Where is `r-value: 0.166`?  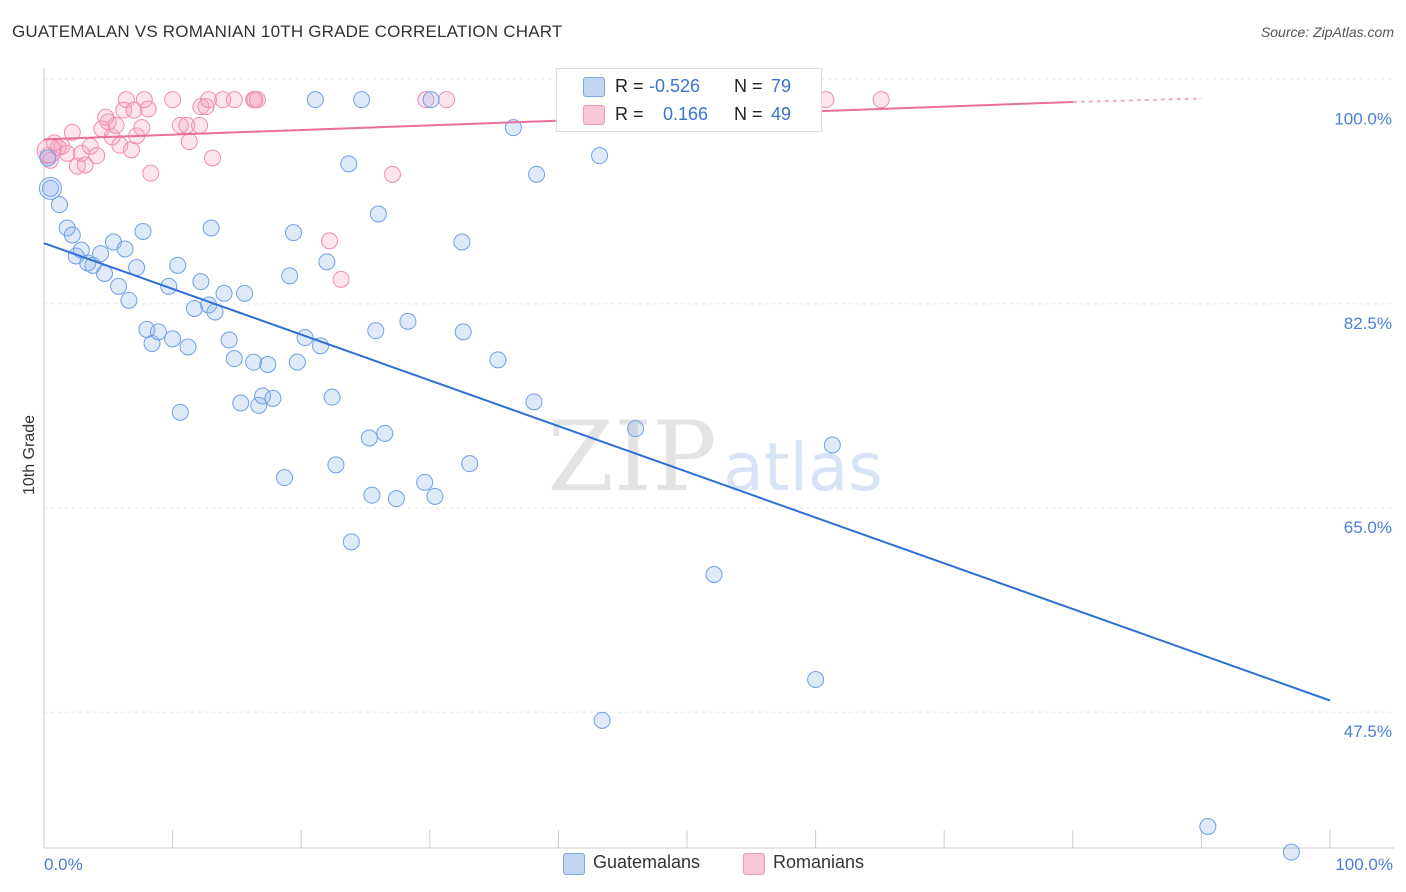
r-value: 0.166 is located at coordinates (686, 114).